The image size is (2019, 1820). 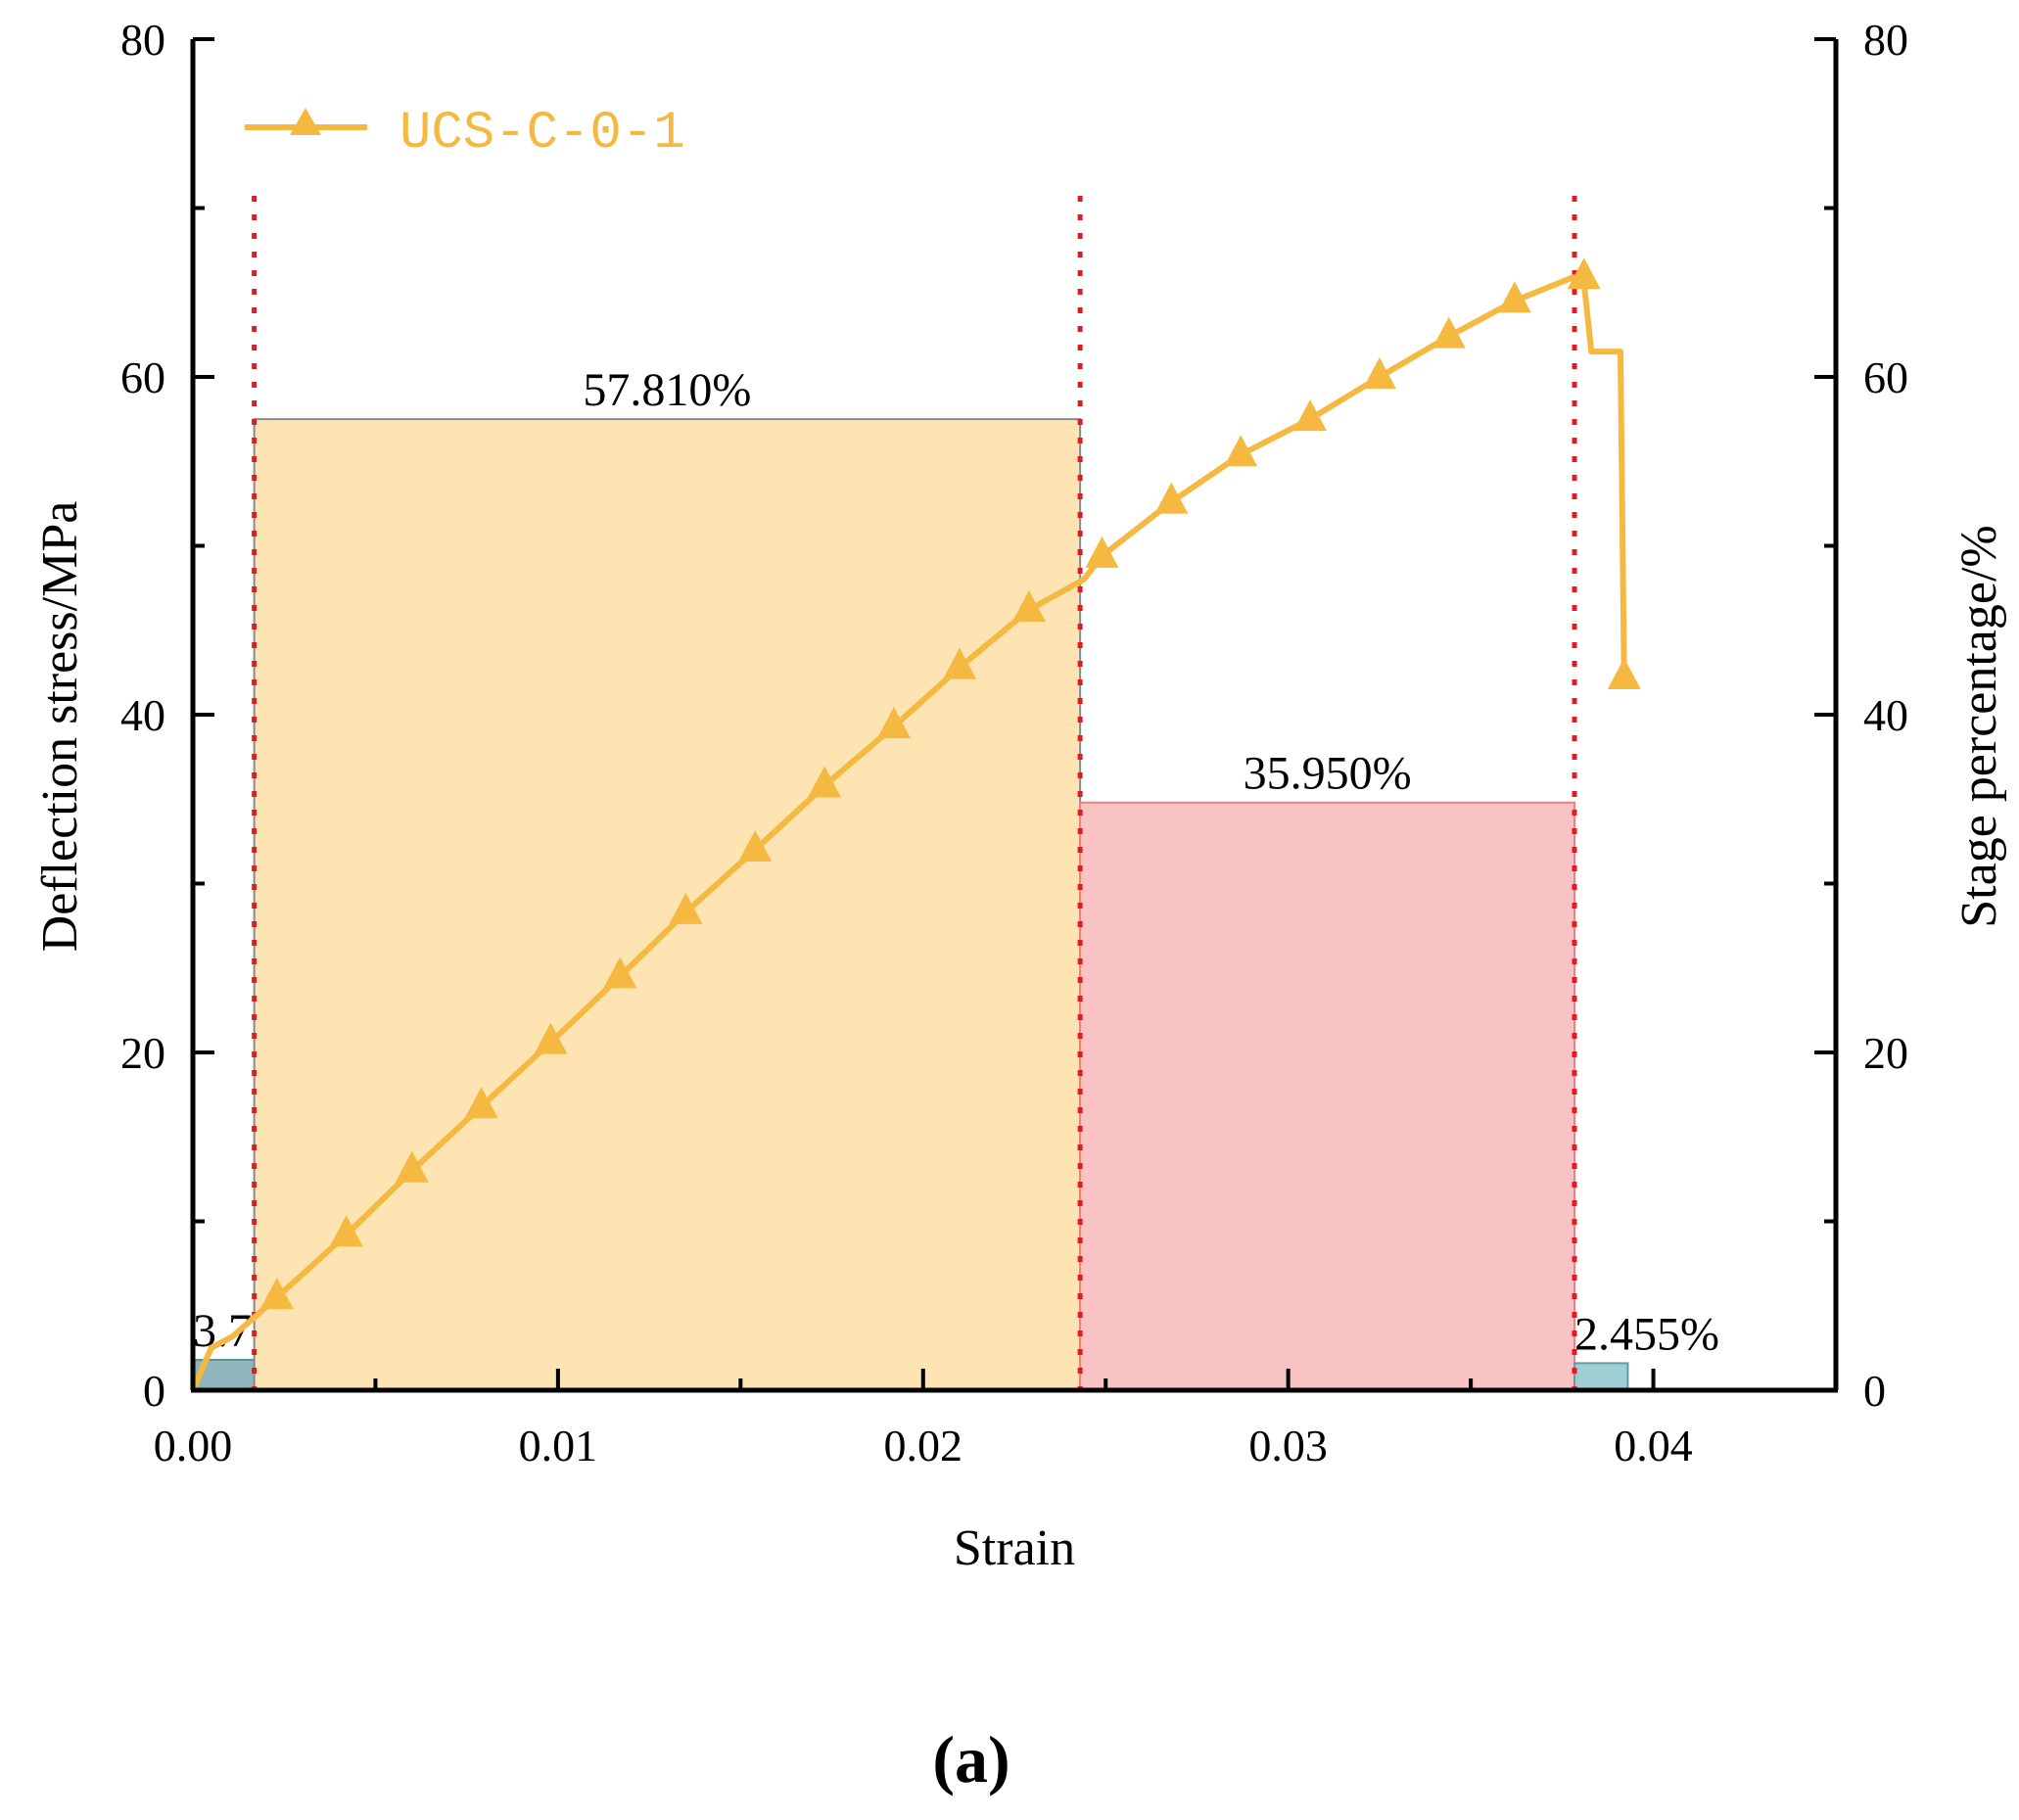 What do you see at coordinates (142, 1053) in the screenshot?
I see `y-tick-label: 20` at bounding box center [142, 1053].